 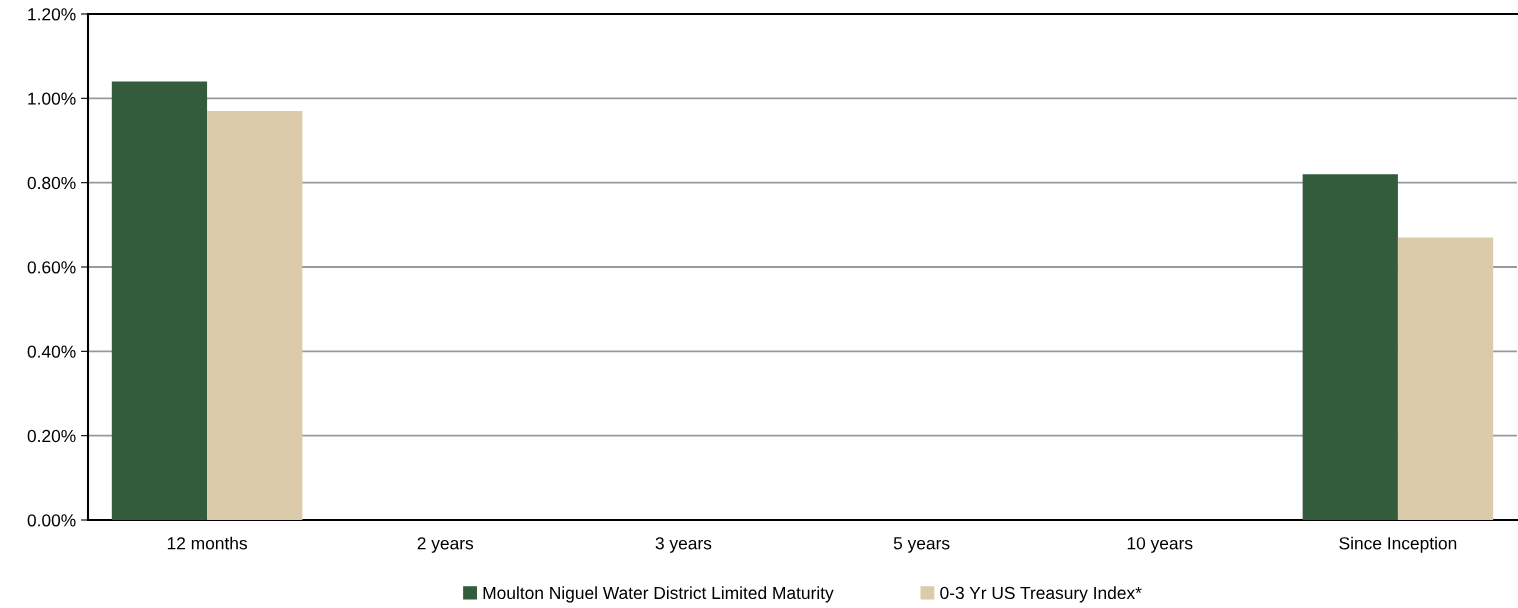 I want to click on legend-label: Moulton Niguel Water District Limited Maturity, so click(x=658, y=594).